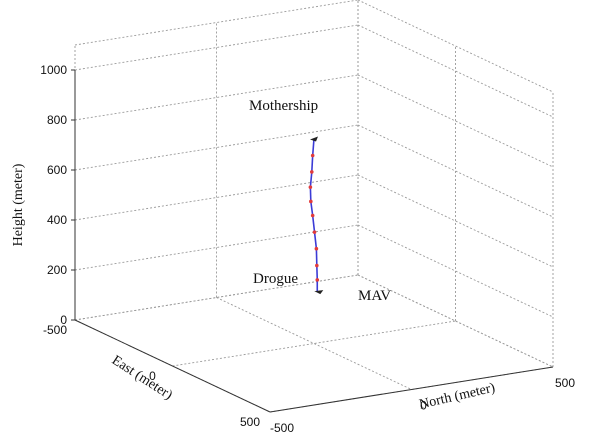  I want to click on z-axis-label: Height (meter), so click(18, 204).